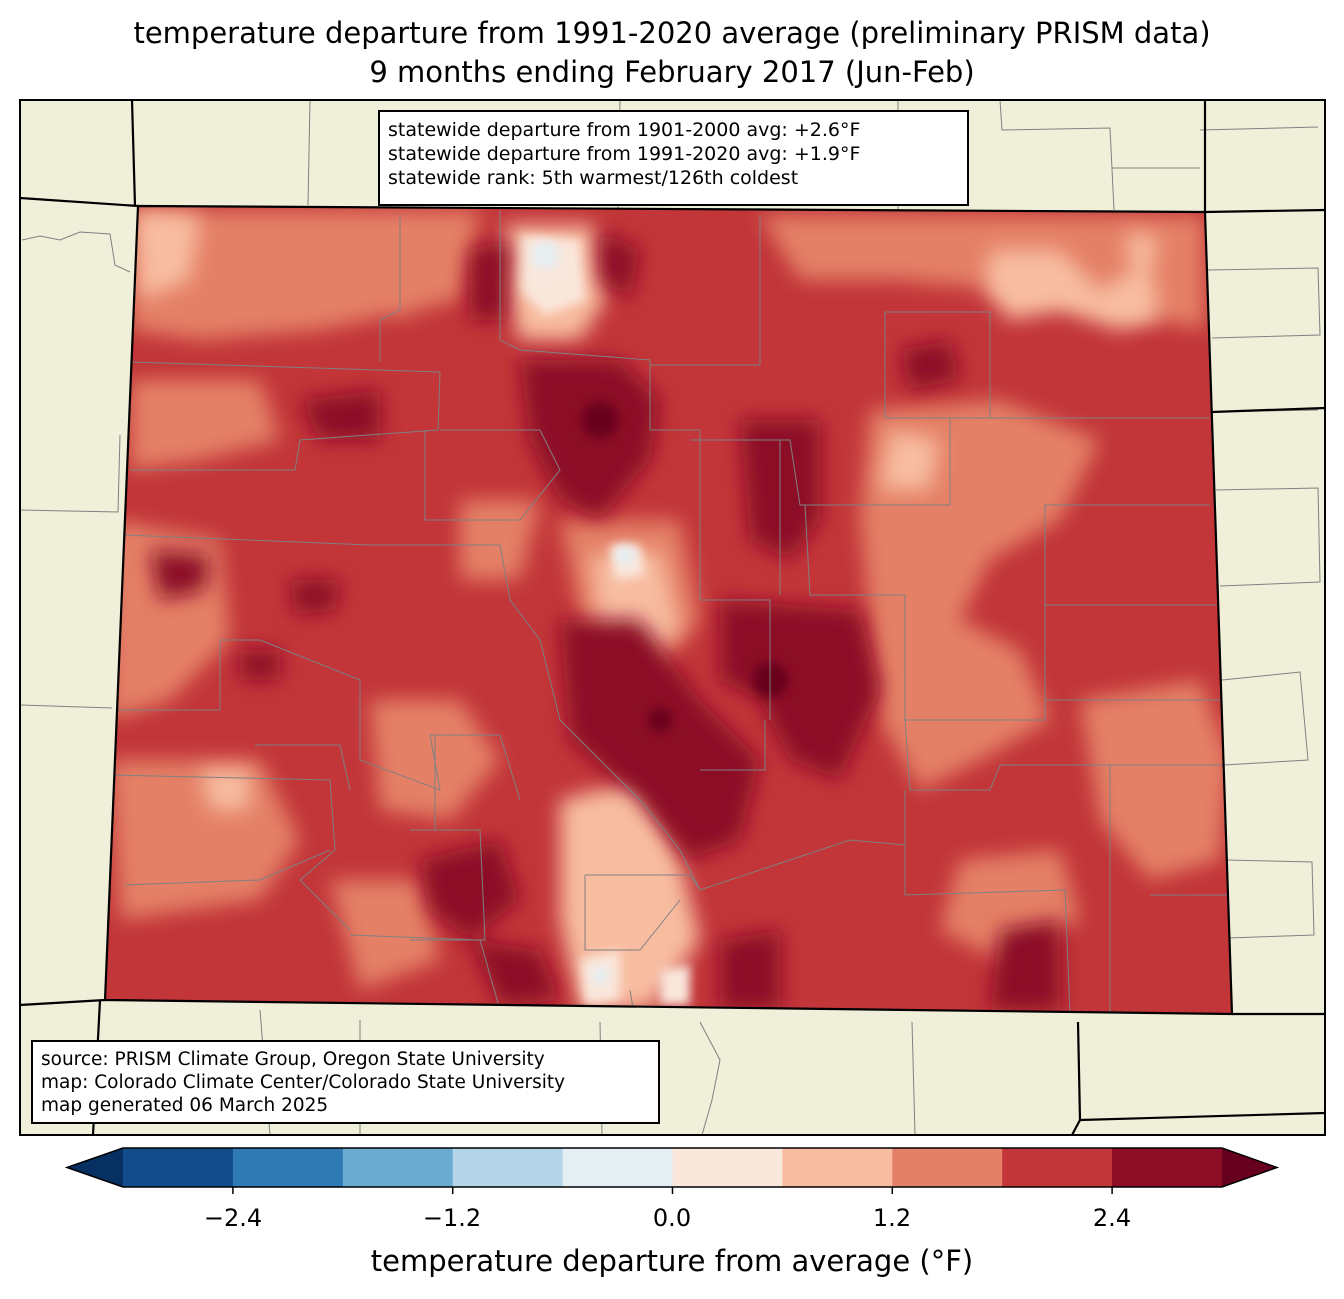 This screenshot has height=1299, width=1344. What do you see at coordinates (185, 1105) in the screenshot?
I see `credit-generated: map generated 06 March 2025` at bounding box center [185, 1105].